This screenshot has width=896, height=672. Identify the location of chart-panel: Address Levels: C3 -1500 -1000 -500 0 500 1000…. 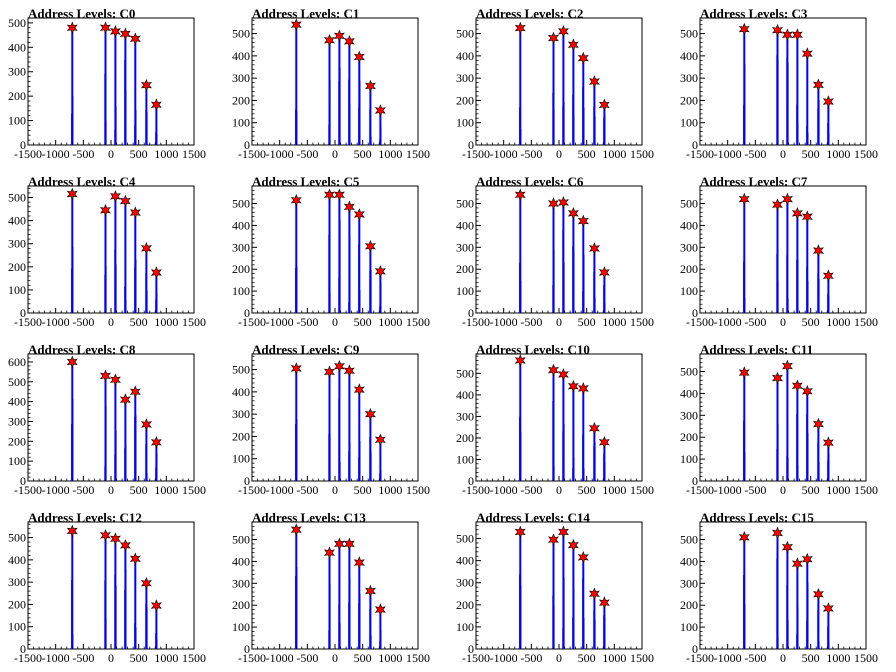
(784, 84).